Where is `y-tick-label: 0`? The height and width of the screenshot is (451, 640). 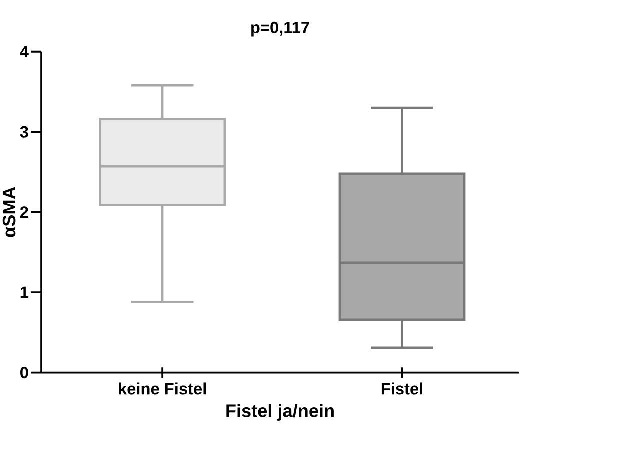 y-tick-label: 0 is located at coordinates (24, 373).